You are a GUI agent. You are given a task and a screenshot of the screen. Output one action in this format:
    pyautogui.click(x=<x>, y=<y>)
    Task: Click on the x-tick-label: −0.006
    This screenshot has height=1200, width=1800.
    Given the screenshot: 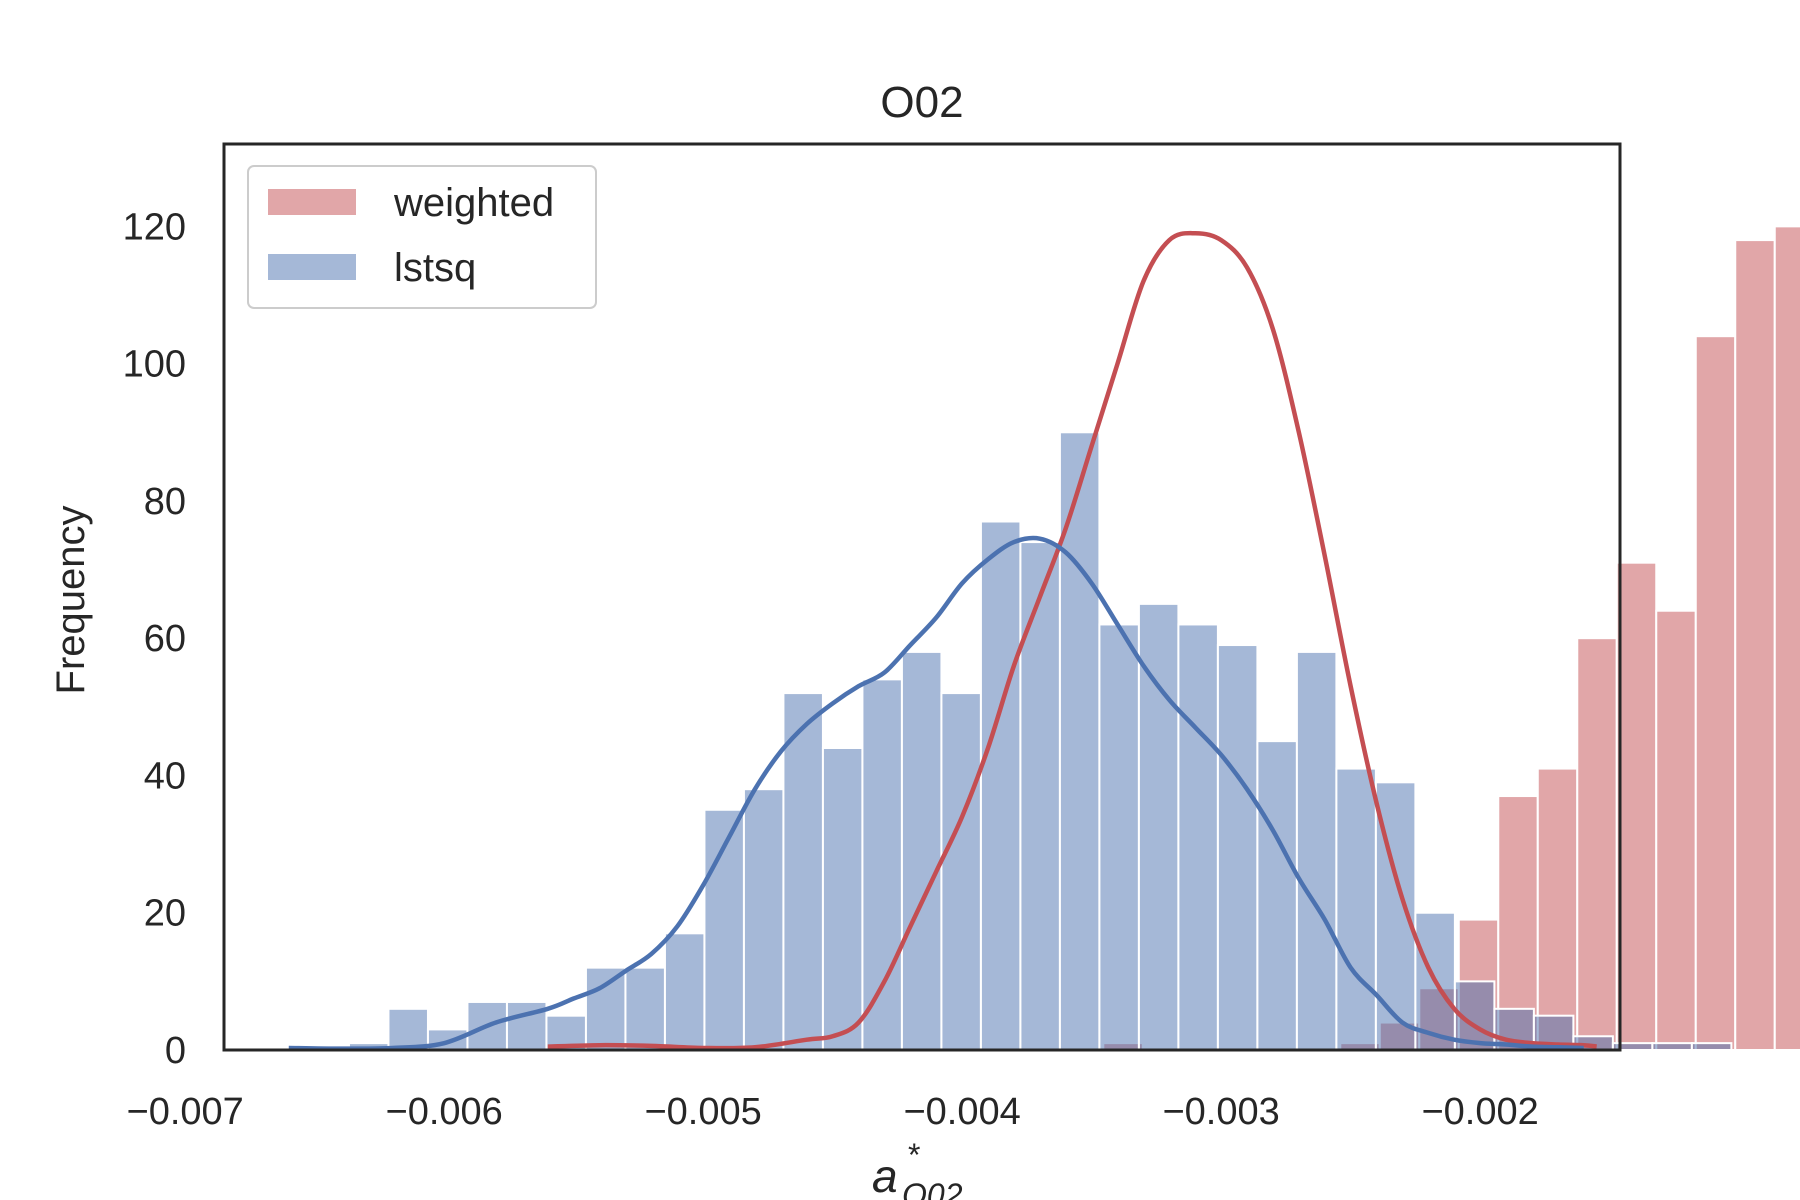 What is the action you would take?
    pyautogui.click(x=444, y=1112)
    